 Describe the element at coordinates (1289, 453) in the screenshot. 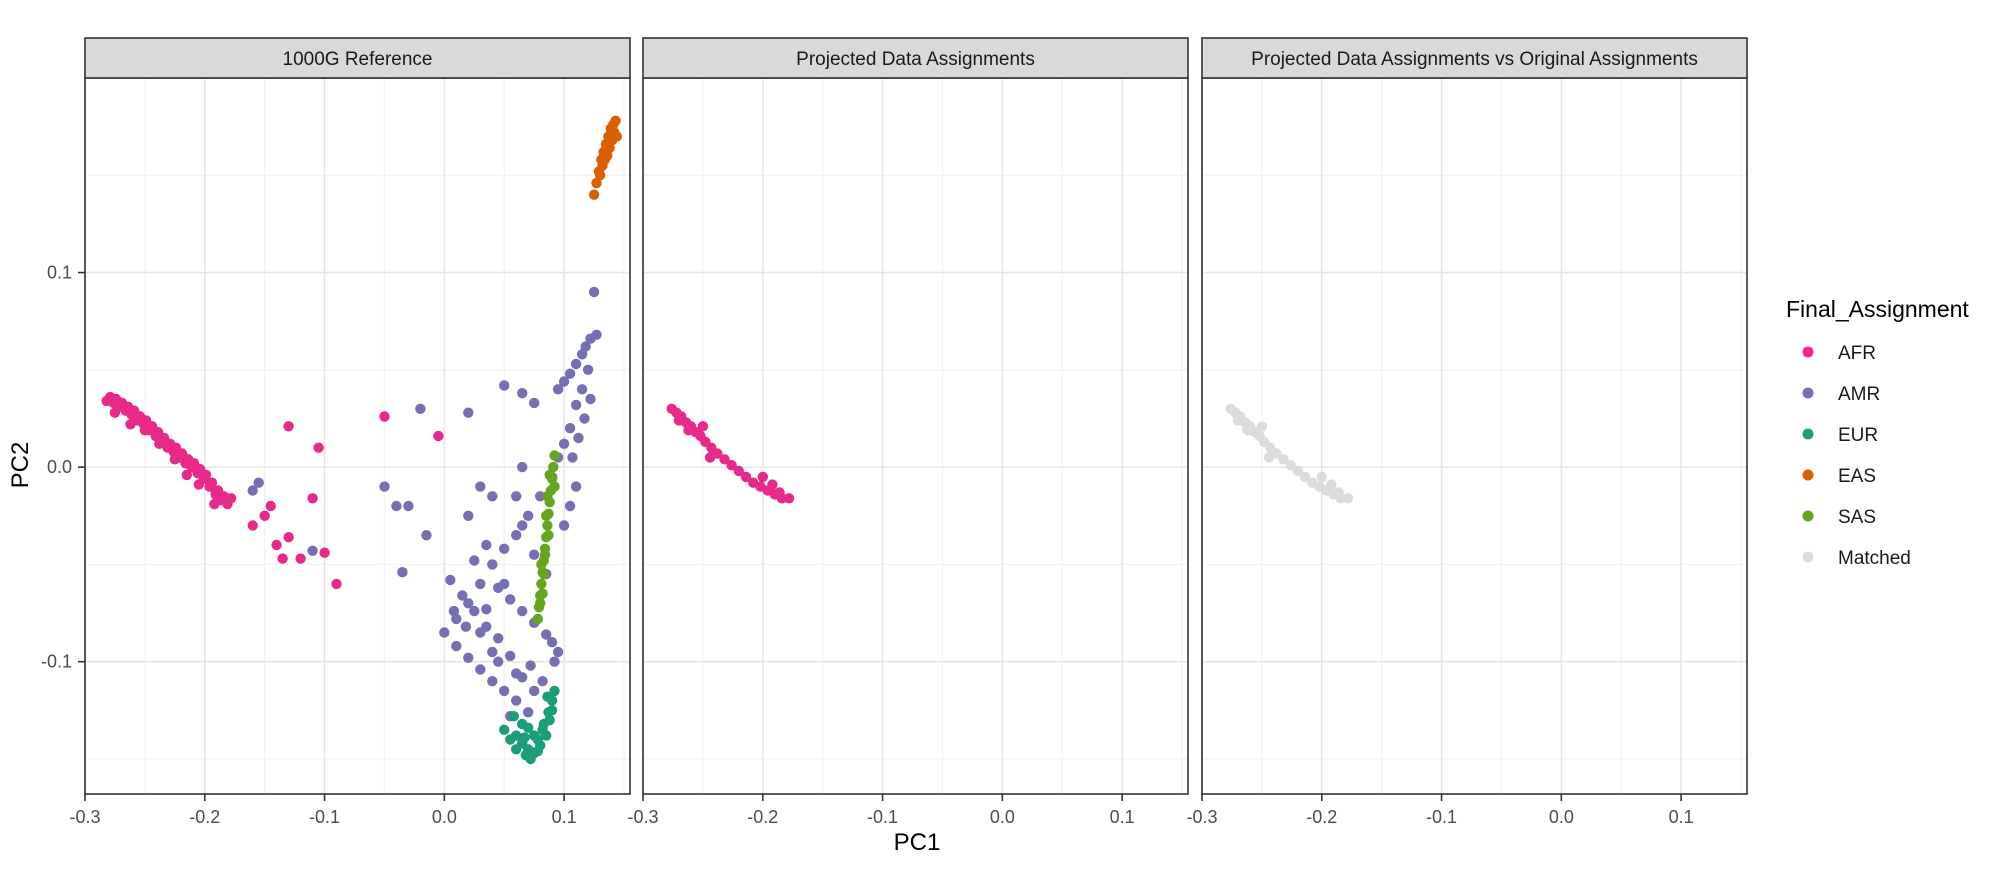

I see `series-matched` at that location.